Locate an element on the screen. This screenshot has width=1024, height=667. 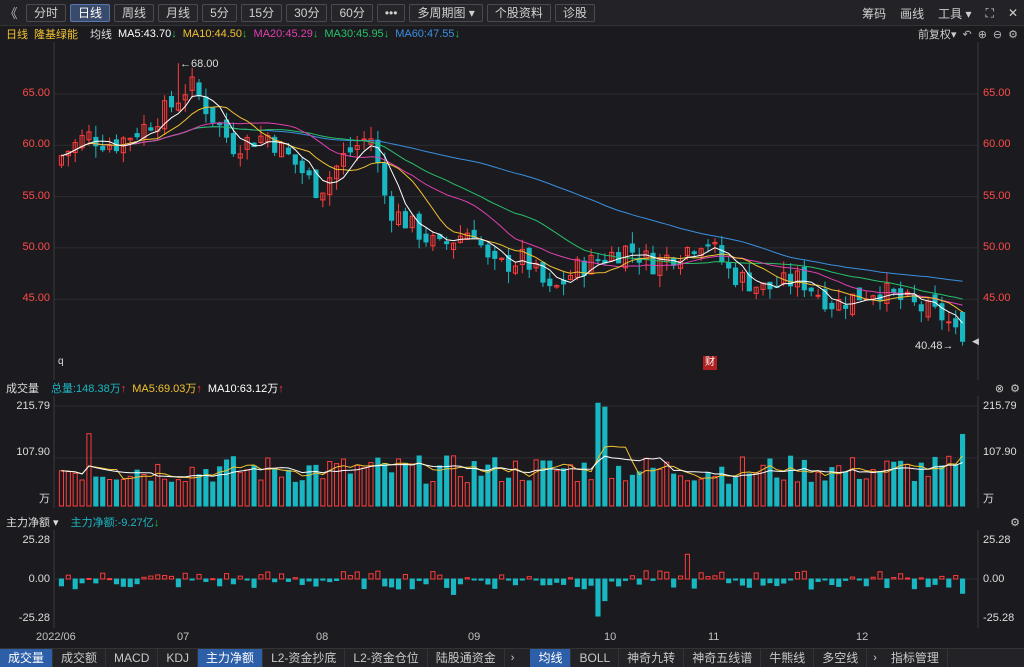
flow-title: 主力净额 is located at coordinates (28, 523).